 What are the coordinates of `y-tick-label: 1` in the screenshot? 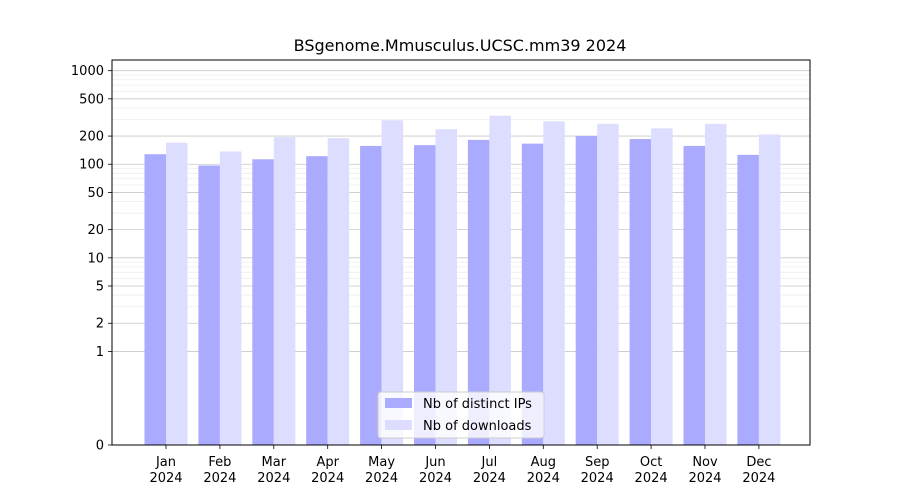 It's located at (100, 352).